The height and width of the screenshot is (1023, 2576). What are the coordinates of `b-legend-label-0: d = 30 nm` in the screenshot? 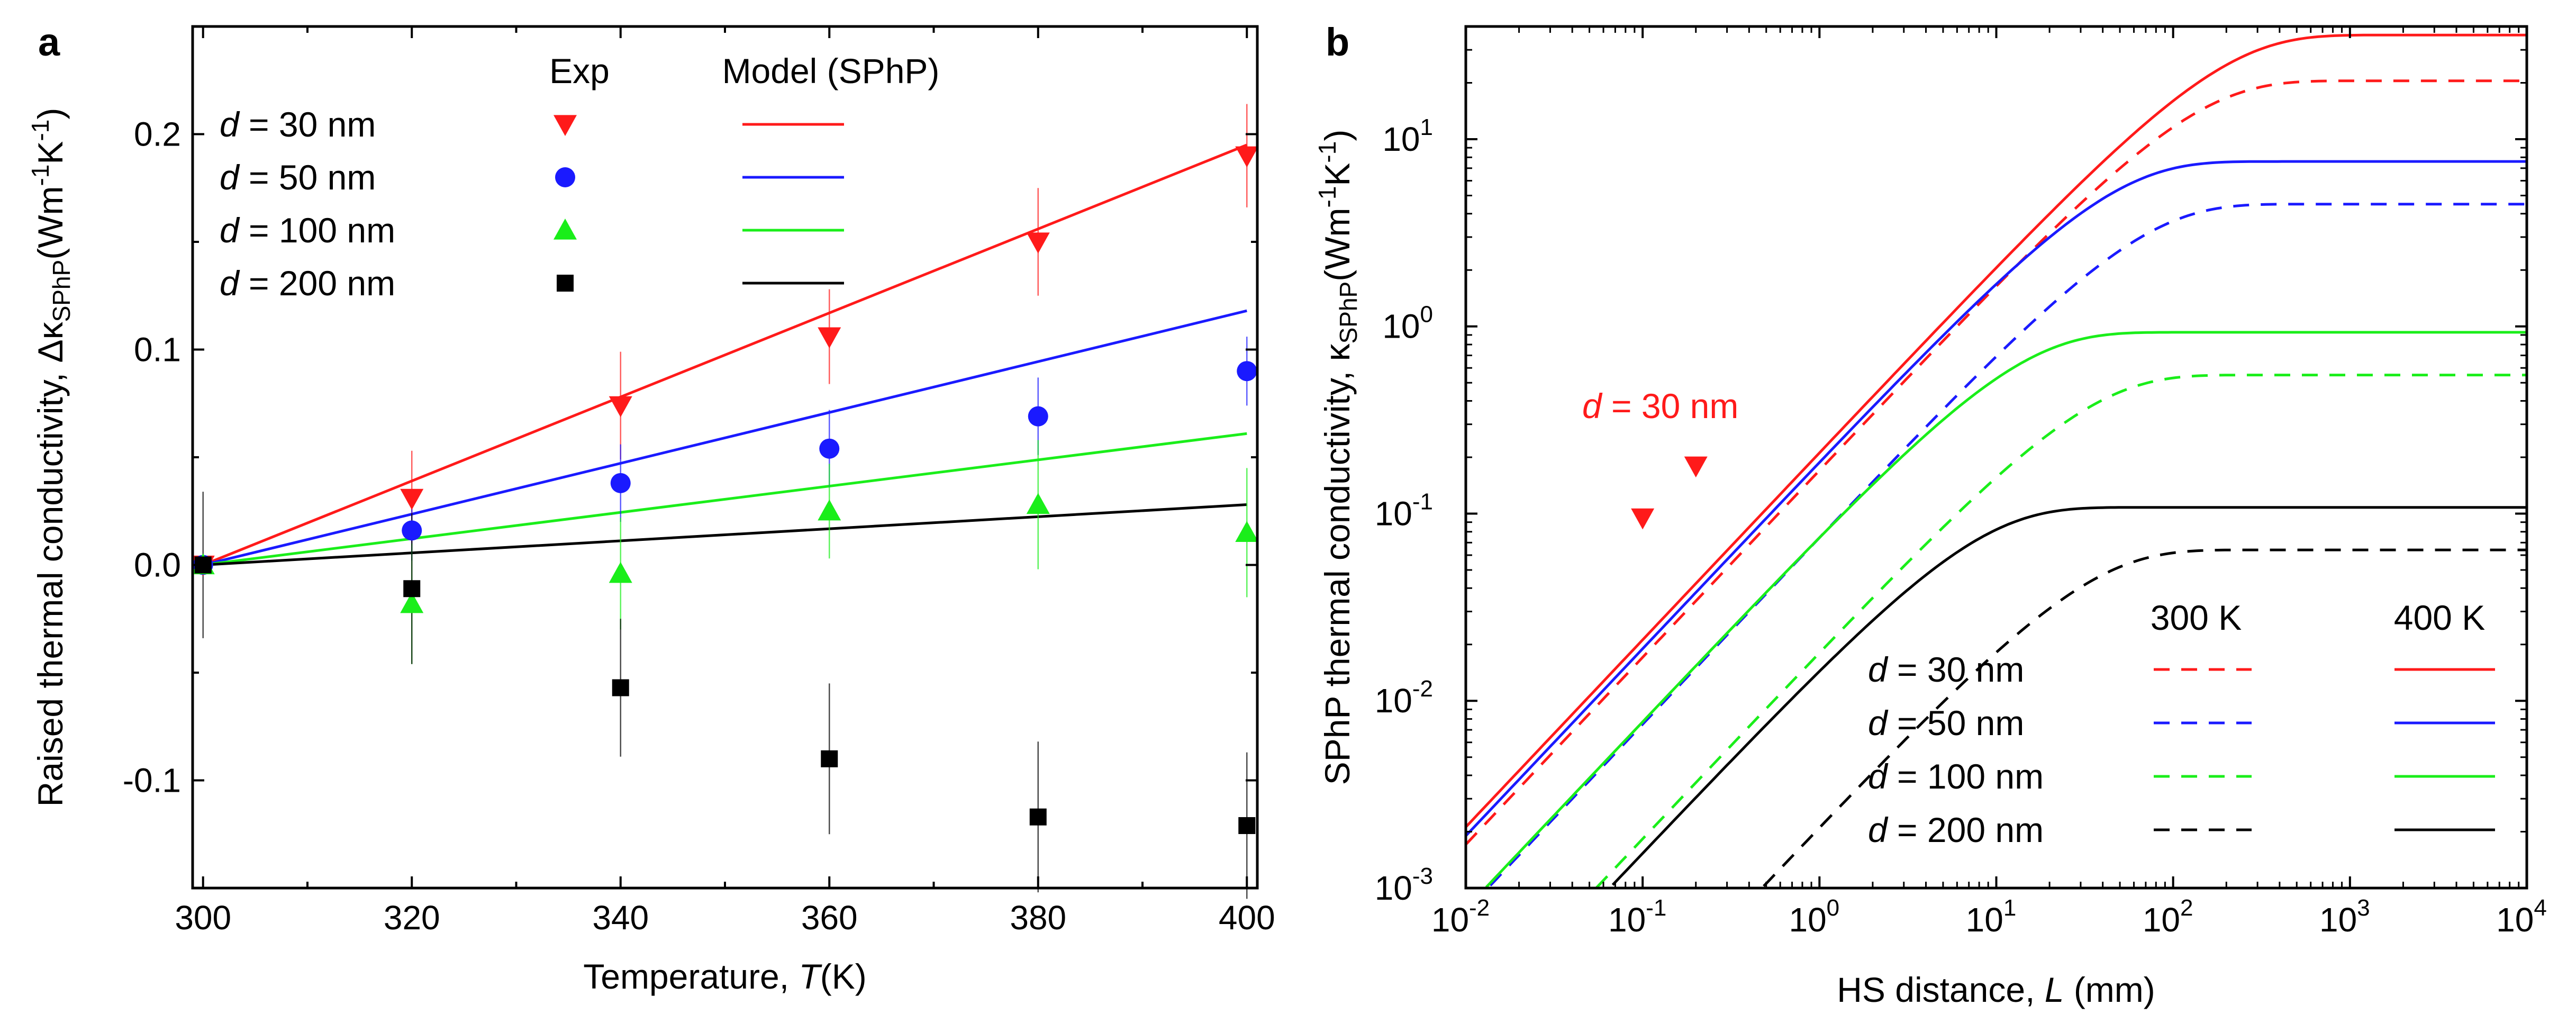 It's located at (1946, 669).